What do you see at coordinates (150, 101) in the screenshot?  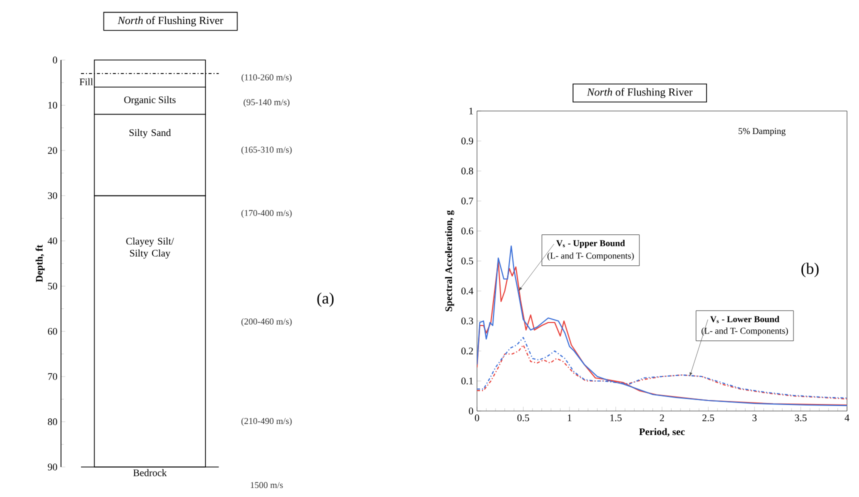 I see `series-label: Organic Silts` at bounding box center [150, 101].